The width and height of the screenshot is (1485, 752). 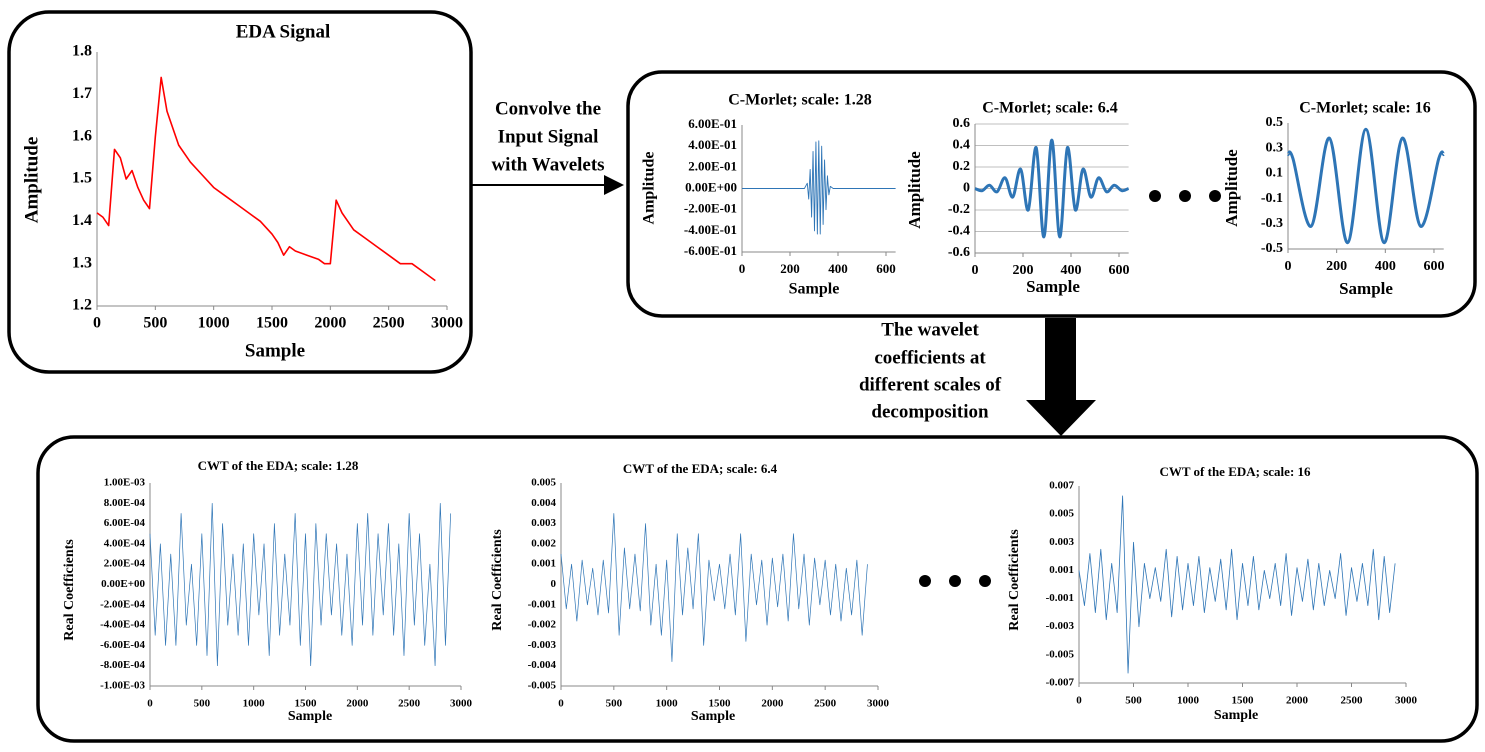 What do you see at coordinates (125, 543) in the screenshot?
I see `y-tick-label: 4.00E-04` at bounding box center [125, 543].